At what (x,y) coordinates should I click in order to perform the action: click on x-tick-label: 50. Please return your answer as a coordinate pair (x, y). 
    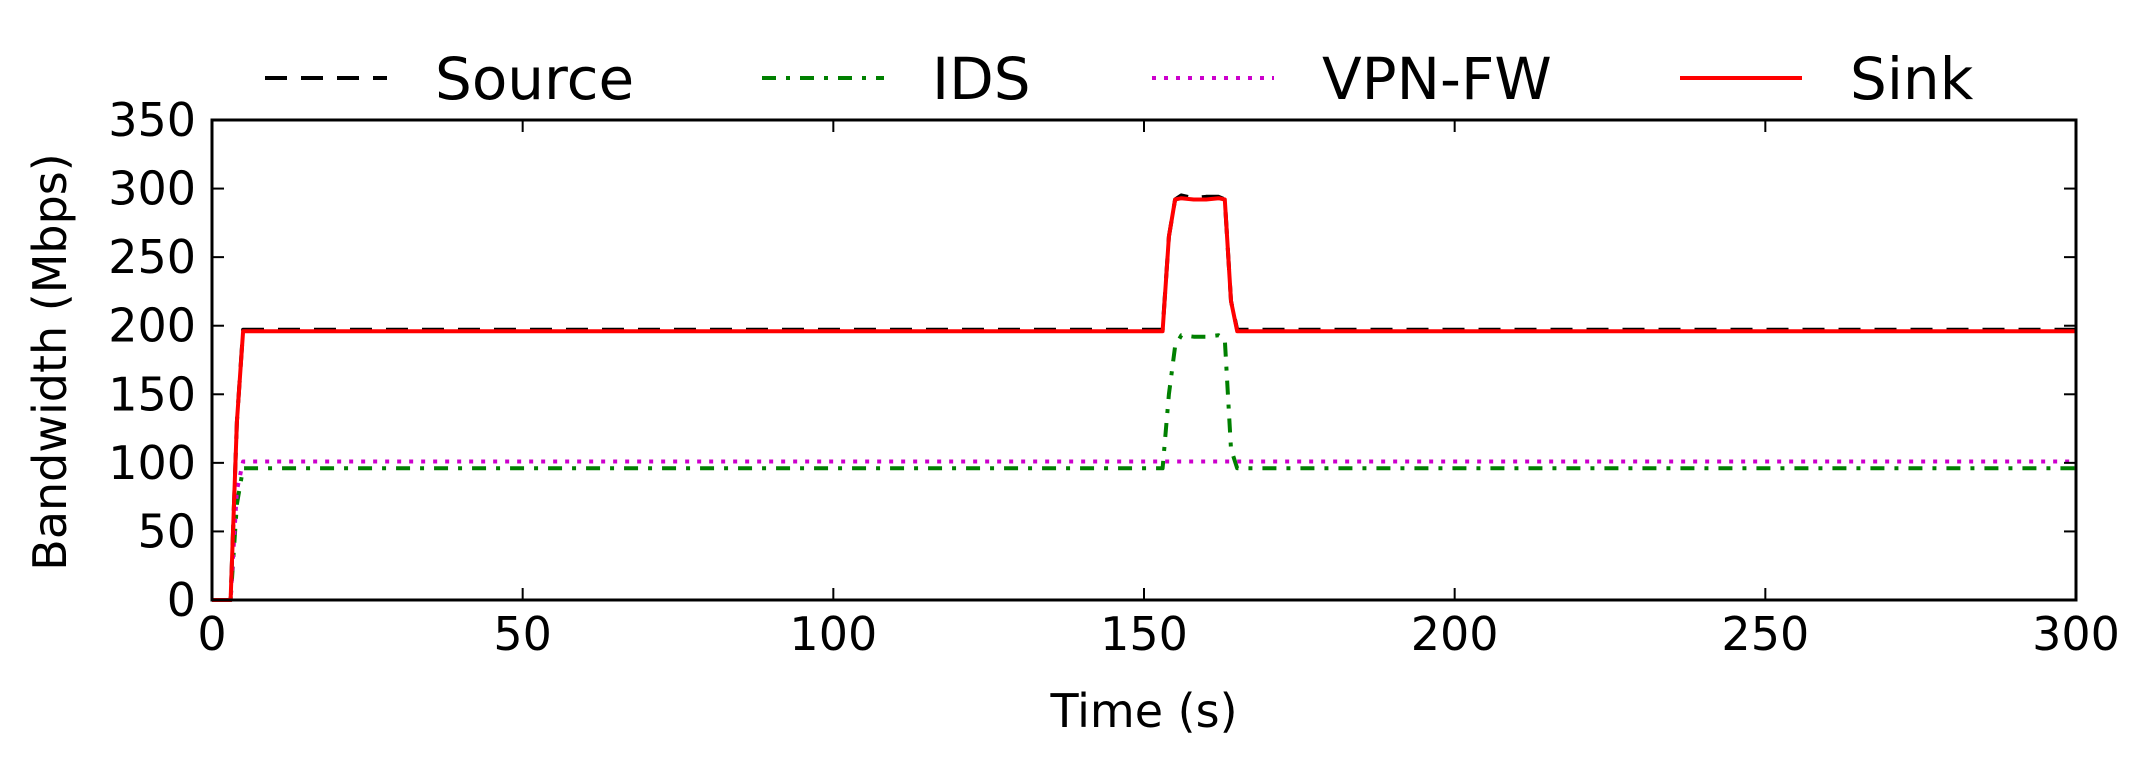
    Looking at the image, I should click on (522, 634).